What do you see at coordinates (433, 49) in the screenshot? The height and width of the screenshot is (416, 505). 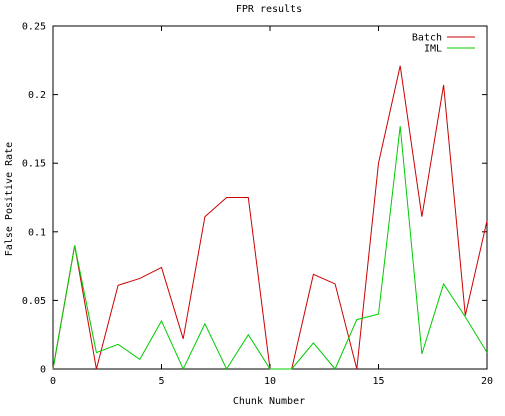 I see `legend-label-iml: IML` at bounding box center [433, 49].